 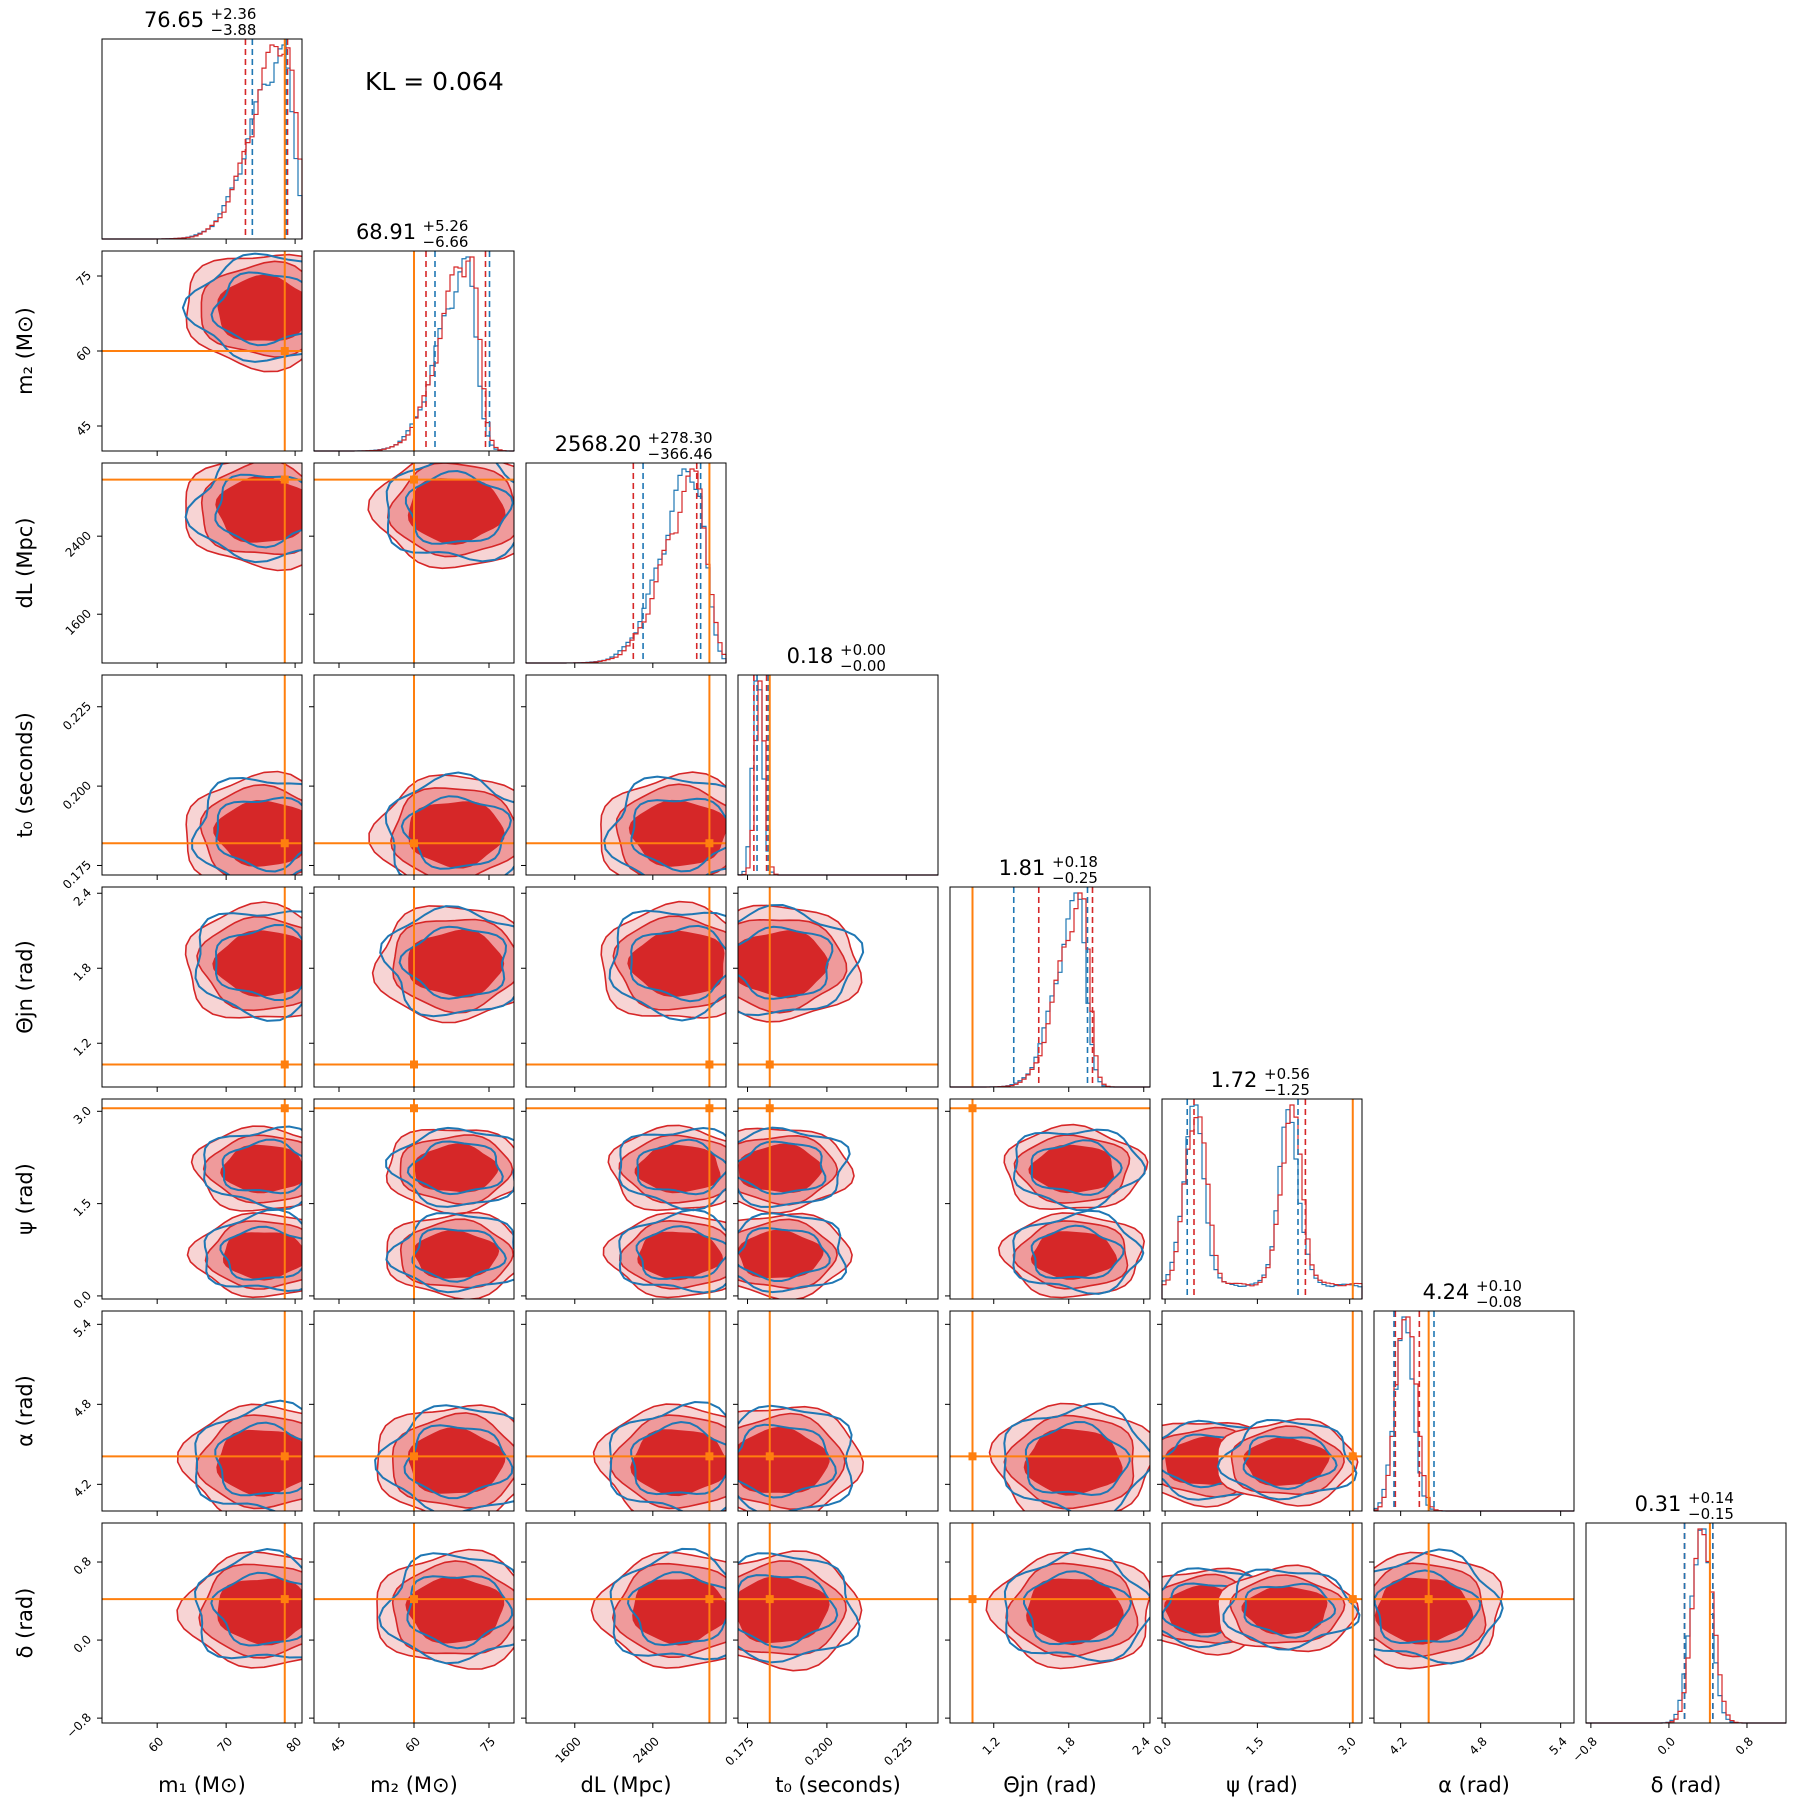 I want to click on xtick-label: 45, so click(x=337, y=1744).